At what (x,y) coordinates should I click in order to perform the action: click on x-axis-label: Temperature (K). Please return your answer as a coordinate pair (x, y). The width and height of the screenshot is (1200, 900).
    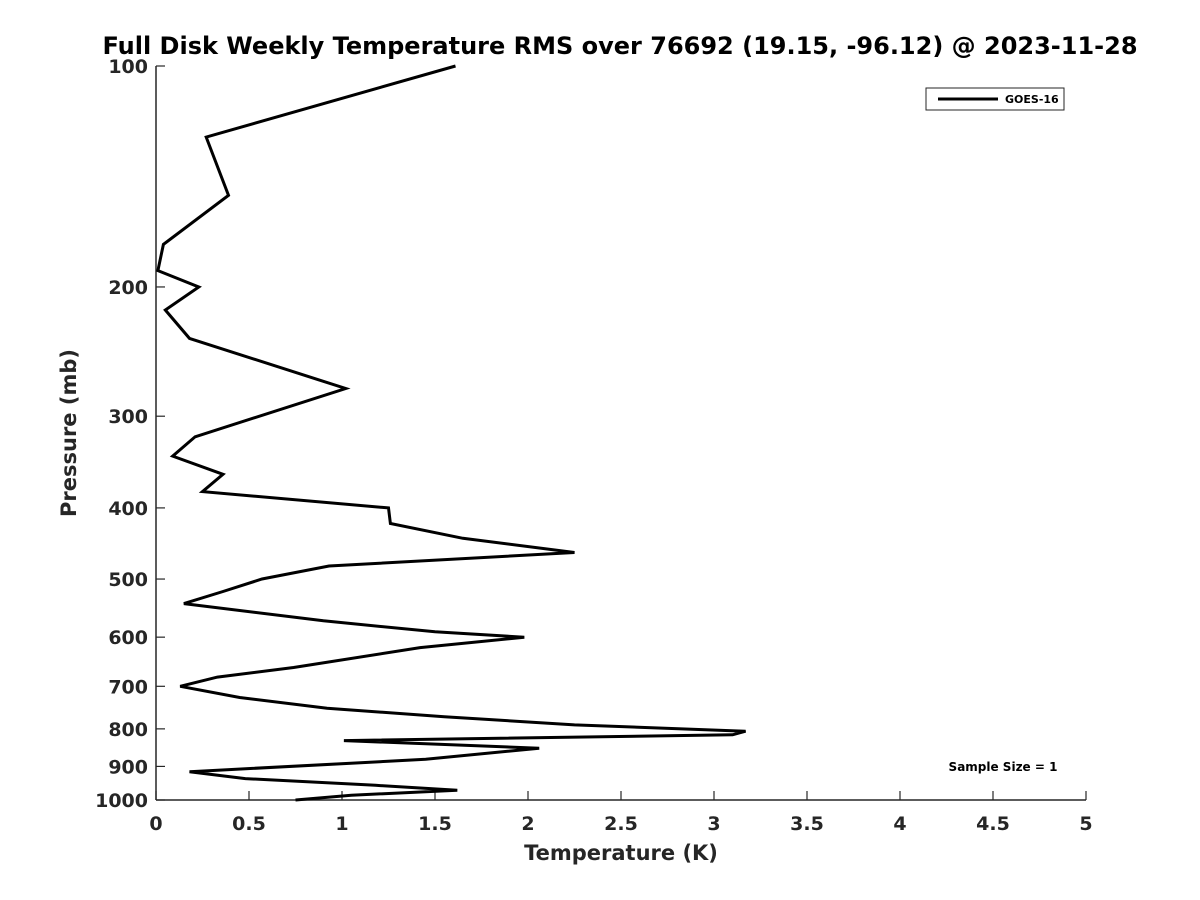
    Looking at the image, I should click on (621, 853).